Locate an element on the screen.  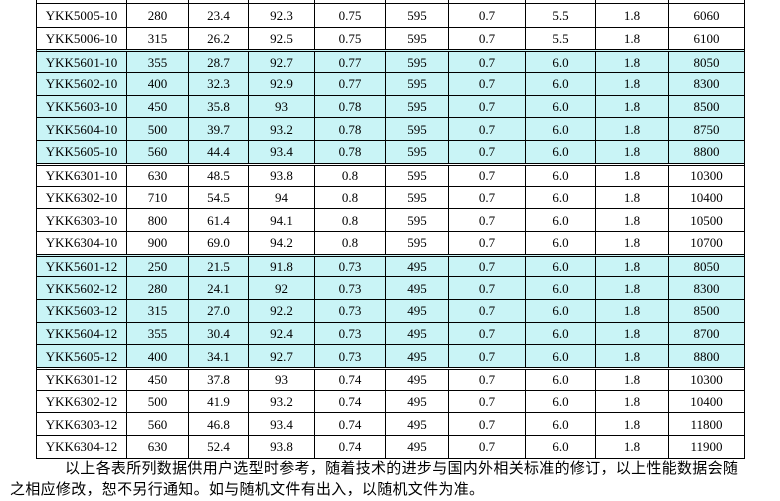
value-cell: 21.5 is located at coordinates (219, 266).